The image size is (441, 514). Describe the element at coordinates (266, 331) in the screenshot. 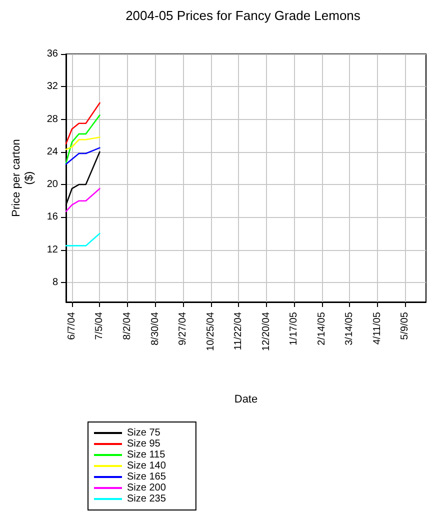

I see `x-tick-label: 12/20/04` at that location.